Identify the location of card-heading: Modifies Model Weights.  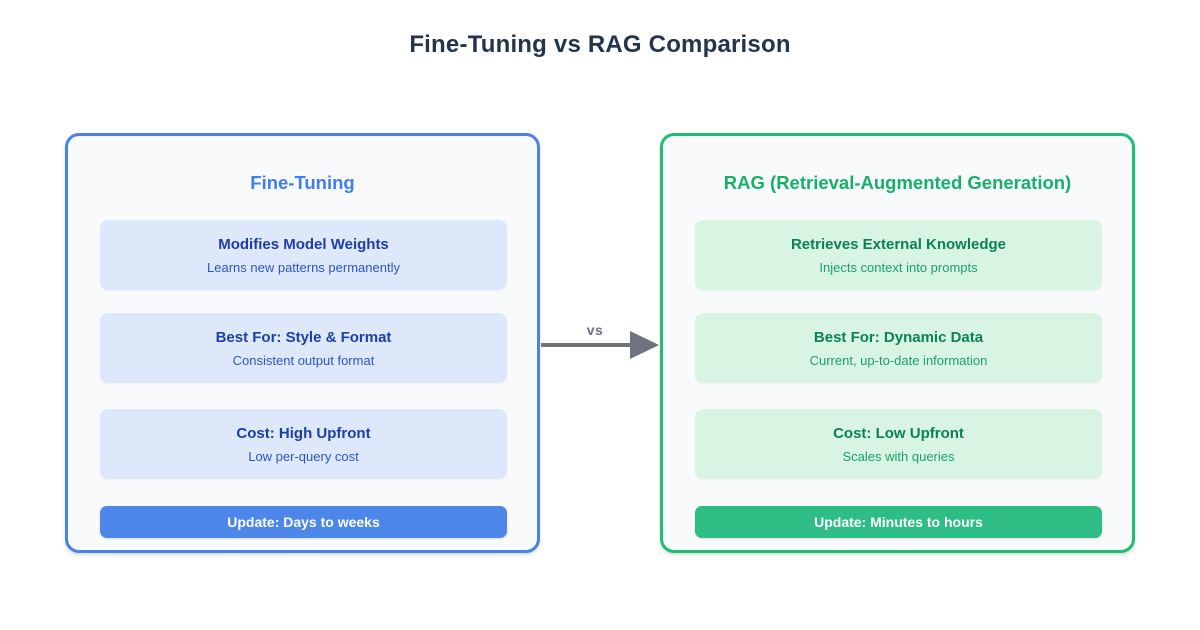
(303, 244).